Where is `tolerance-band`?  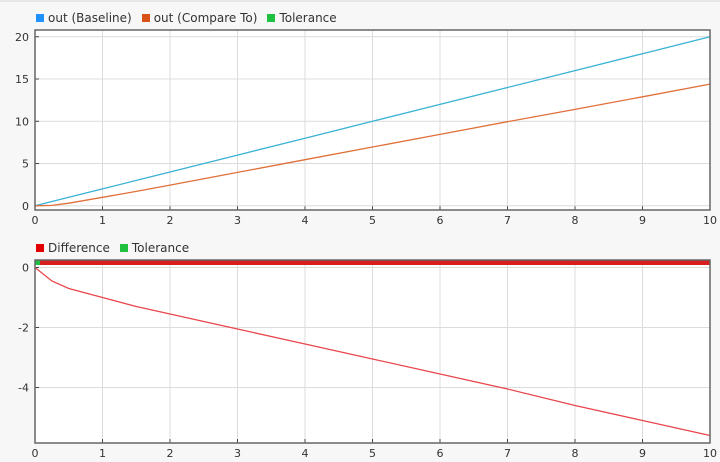 tolerance-band is located at coordinates (37, 262).